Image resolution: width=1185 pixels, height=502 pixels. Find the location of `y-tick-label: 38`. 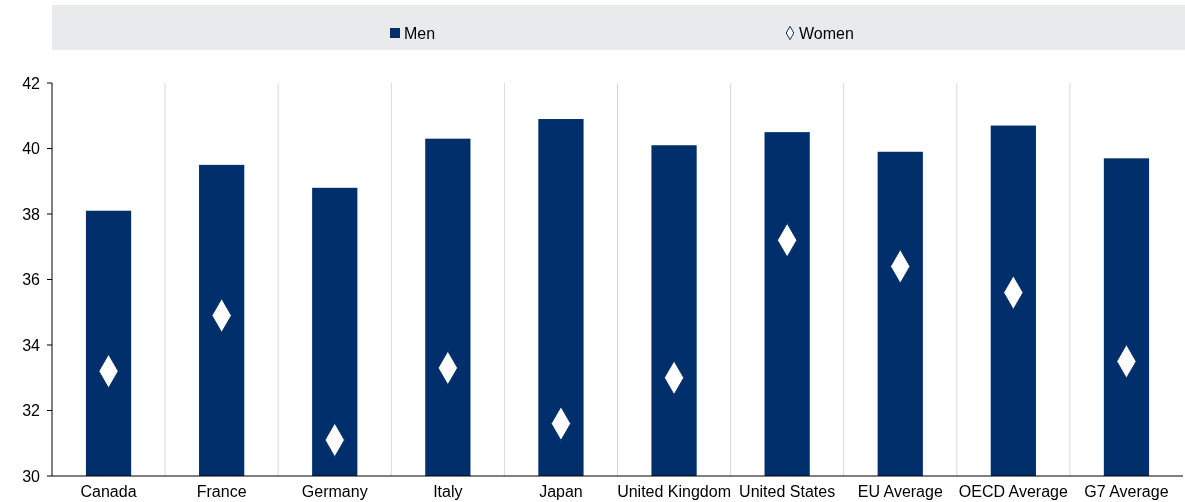

y-tick-label: 38 is located at coordinates (31, 214).